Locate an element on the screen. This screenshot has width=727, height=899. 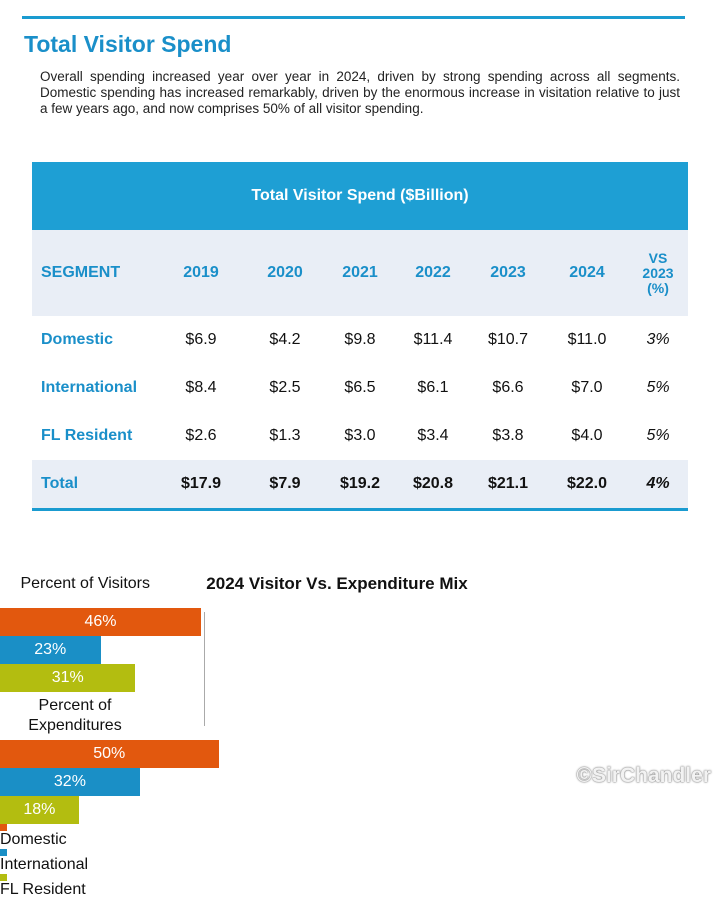
table-title: Total Visitor Spend ($Billion) is located at coordinates (360, 195).